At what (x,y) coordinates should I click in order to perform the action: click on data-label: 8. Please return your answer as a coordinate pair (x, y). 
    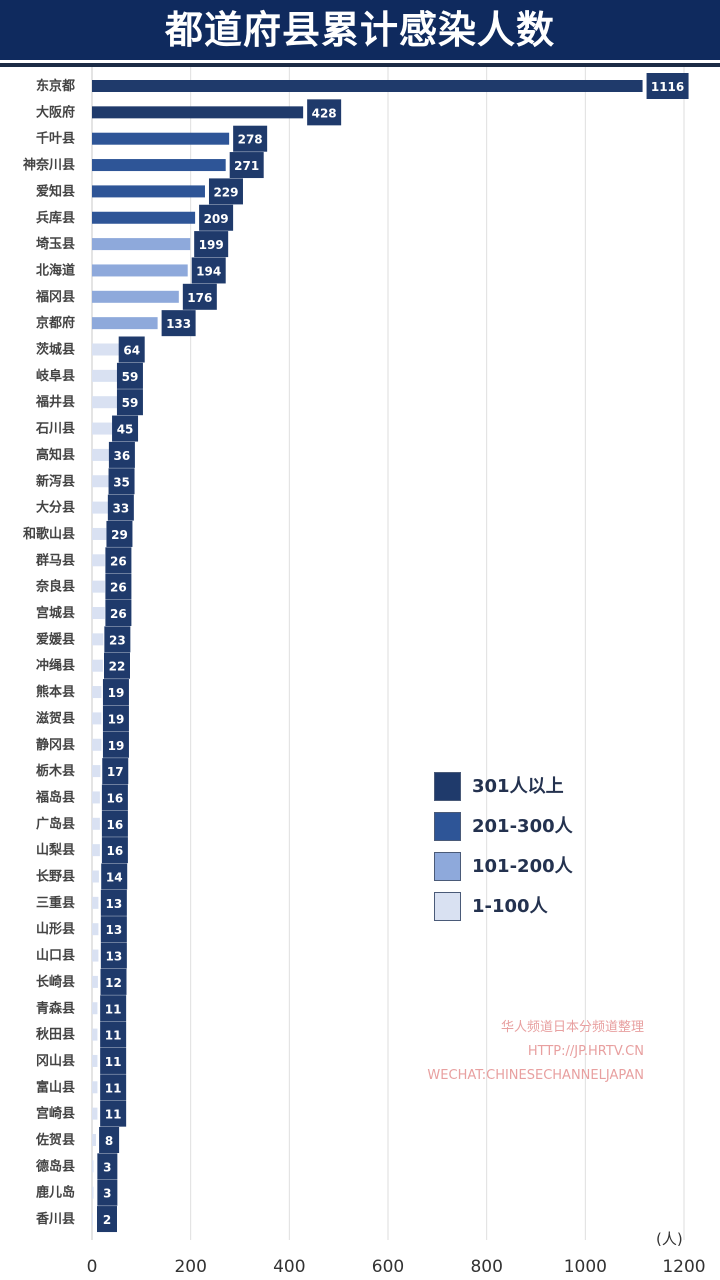
    Looking at the image, I should click on (109, 1141).